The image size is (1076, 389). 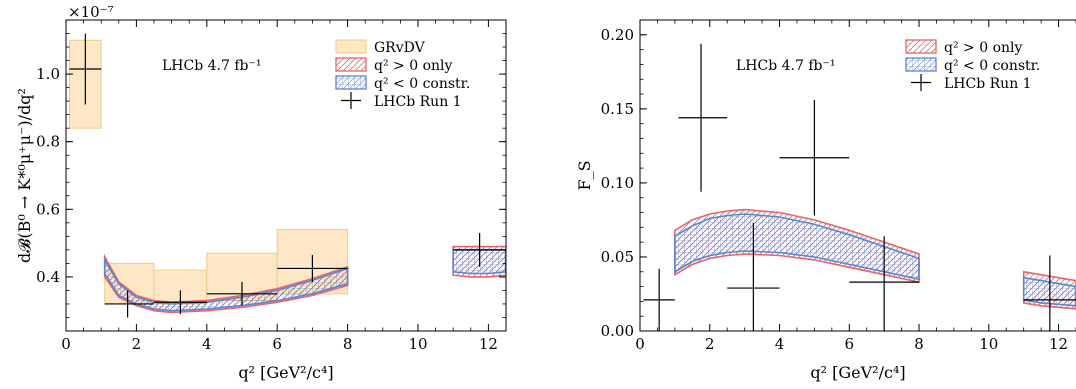 I want to click on y-tick-label: 0.05, so click(x=617, y=257).